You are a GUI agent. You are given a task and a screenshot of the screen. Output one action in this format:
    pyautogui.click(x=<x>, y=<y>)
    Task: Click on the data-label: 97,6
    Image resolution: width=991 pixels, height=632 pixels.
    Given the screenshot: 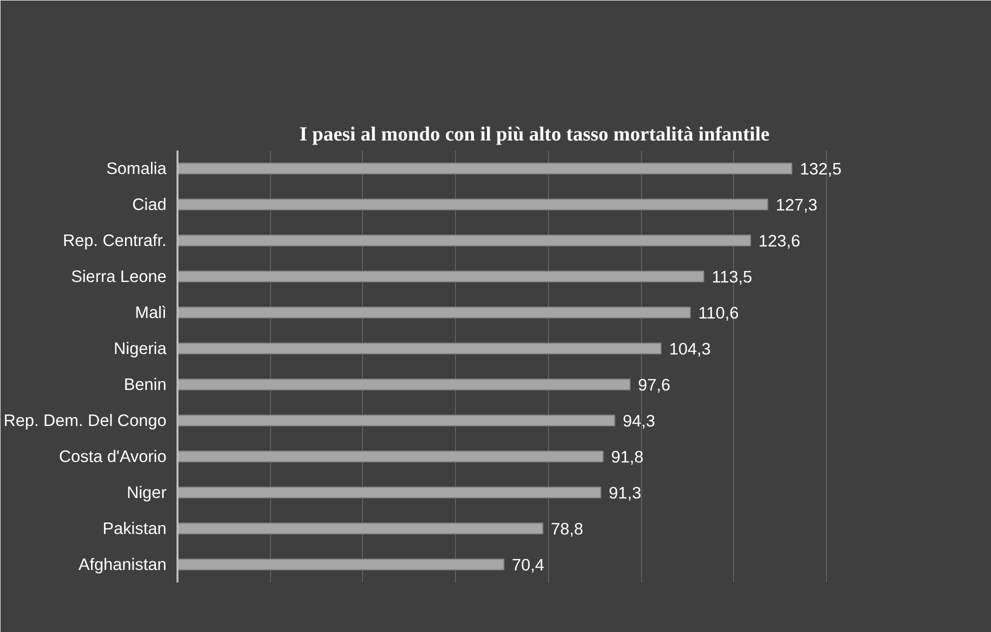 What is the action you would take?
    pyautogui.click(x=654, y=385)
    